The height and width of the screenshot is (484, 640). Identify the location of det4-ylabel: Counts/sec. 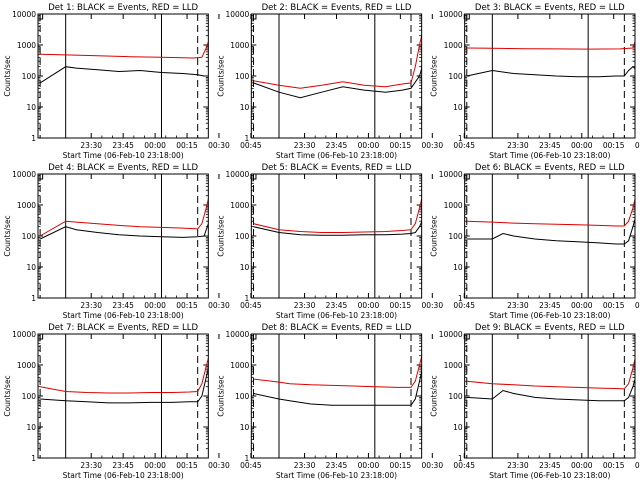
(7, 235).